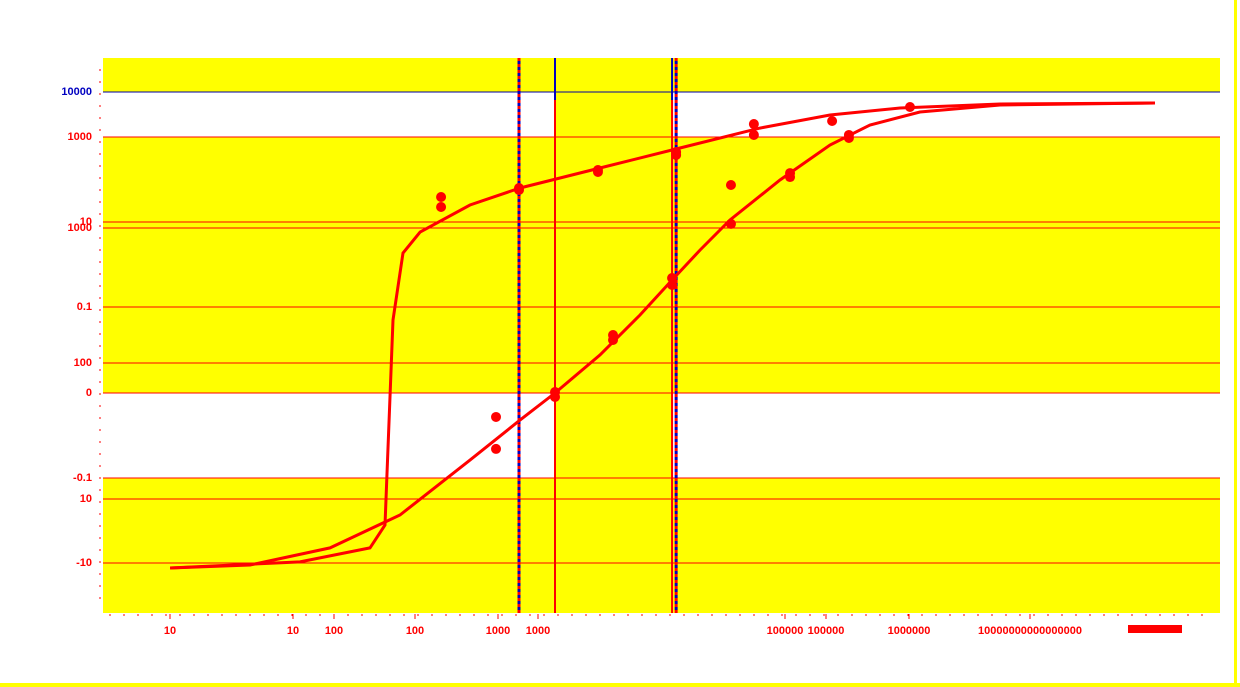 This screenshot has height=687, width=1240. What do you see at coordinates (84, 563) in the screenshot?
I see `y-tick-label: -10` at bounding box center [84, 563].